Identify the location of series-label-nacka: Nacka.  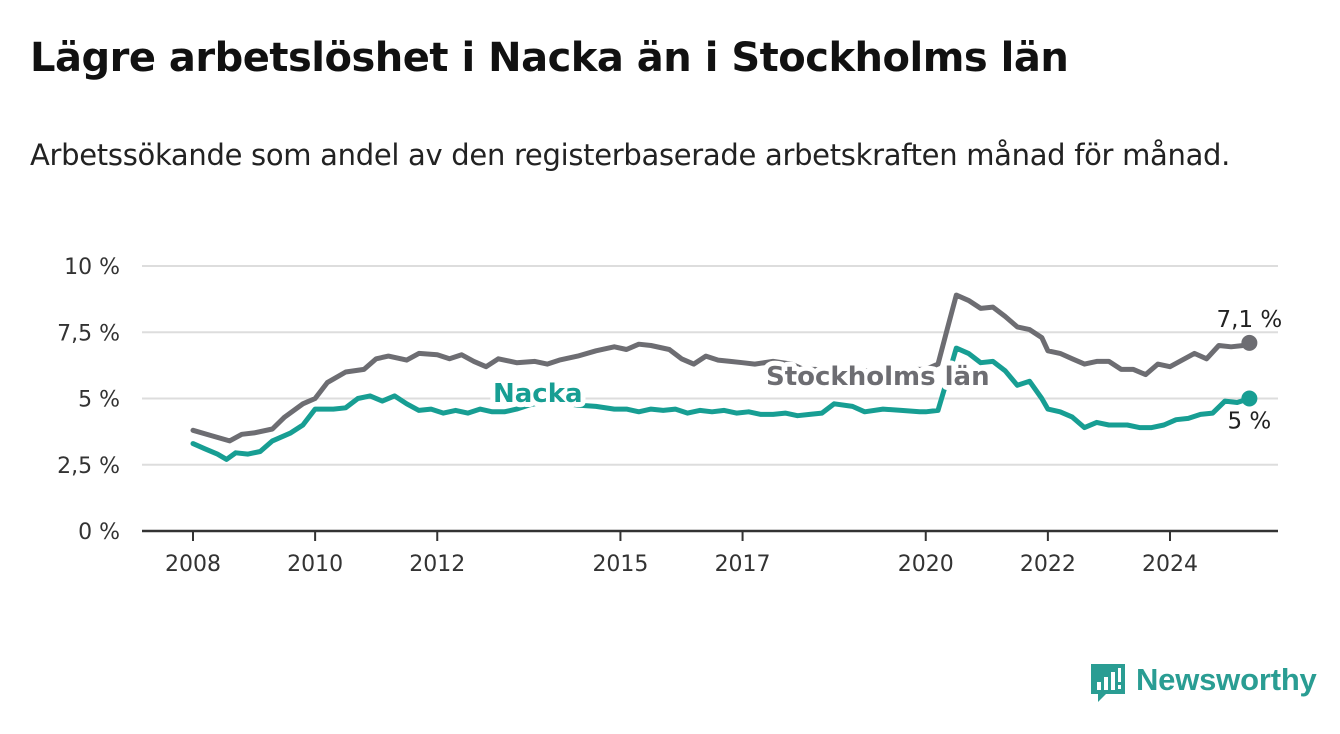
(538, 394).